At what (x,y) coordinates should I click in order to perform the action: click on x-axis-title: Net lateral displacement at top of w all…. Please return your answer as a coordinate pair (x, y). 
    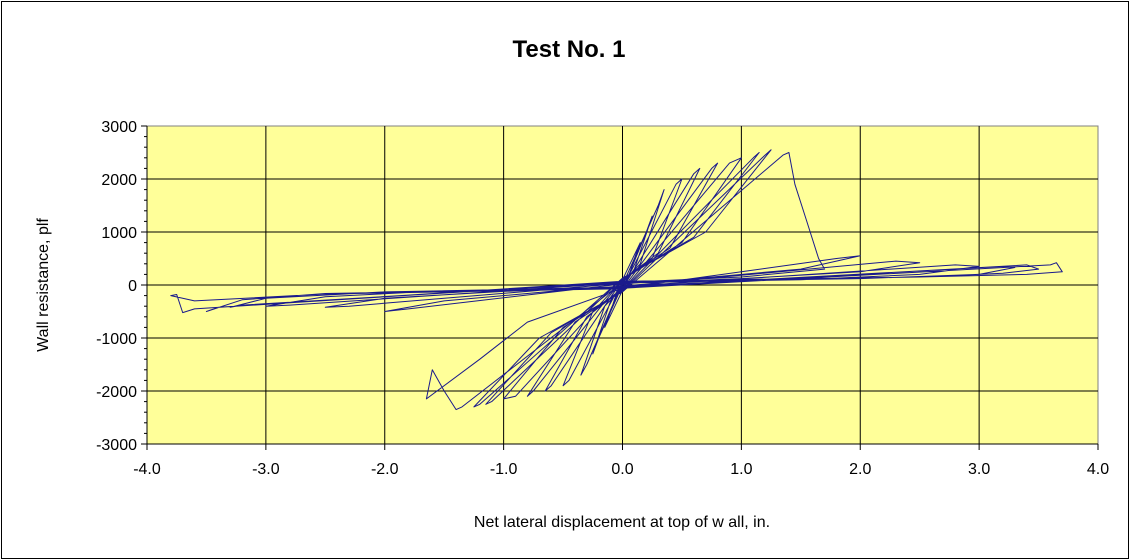
    Looking at the image, I should click on (622, 522).